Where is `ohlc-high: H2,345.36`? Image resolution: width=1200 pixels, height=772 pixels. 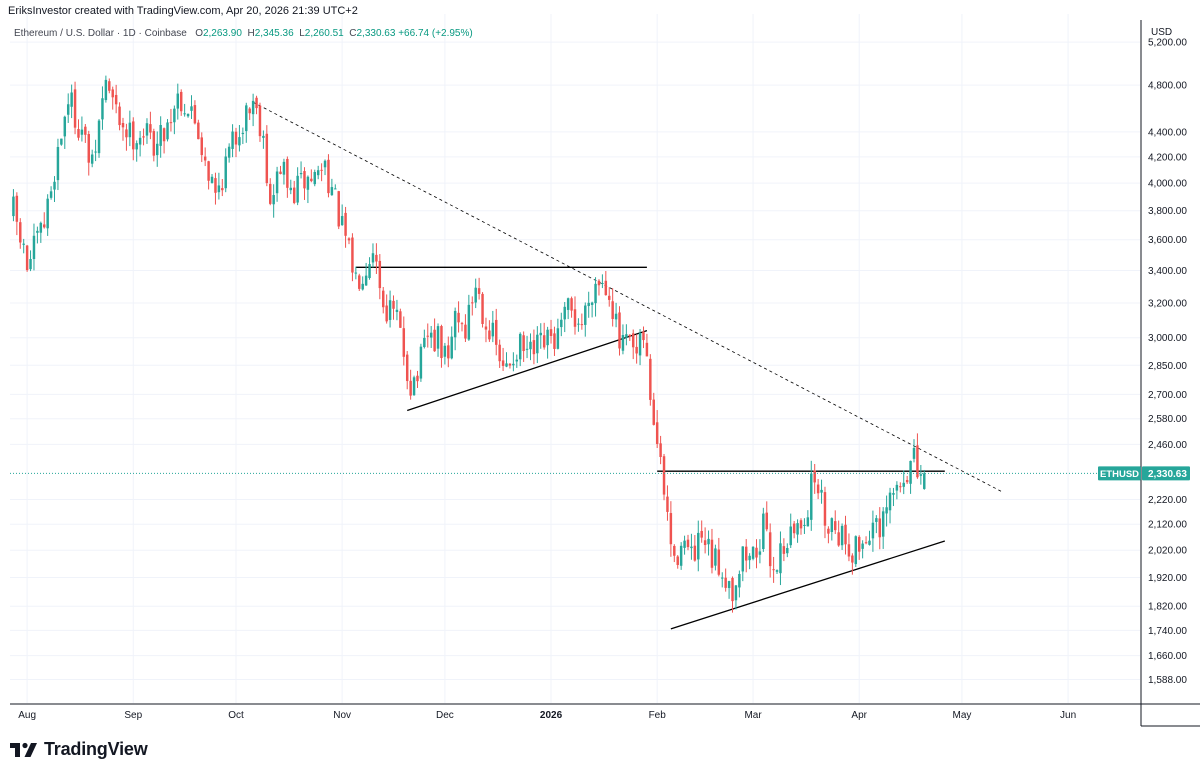 ohlc-high: H2,345.36 is located at coordinates (270, 33).